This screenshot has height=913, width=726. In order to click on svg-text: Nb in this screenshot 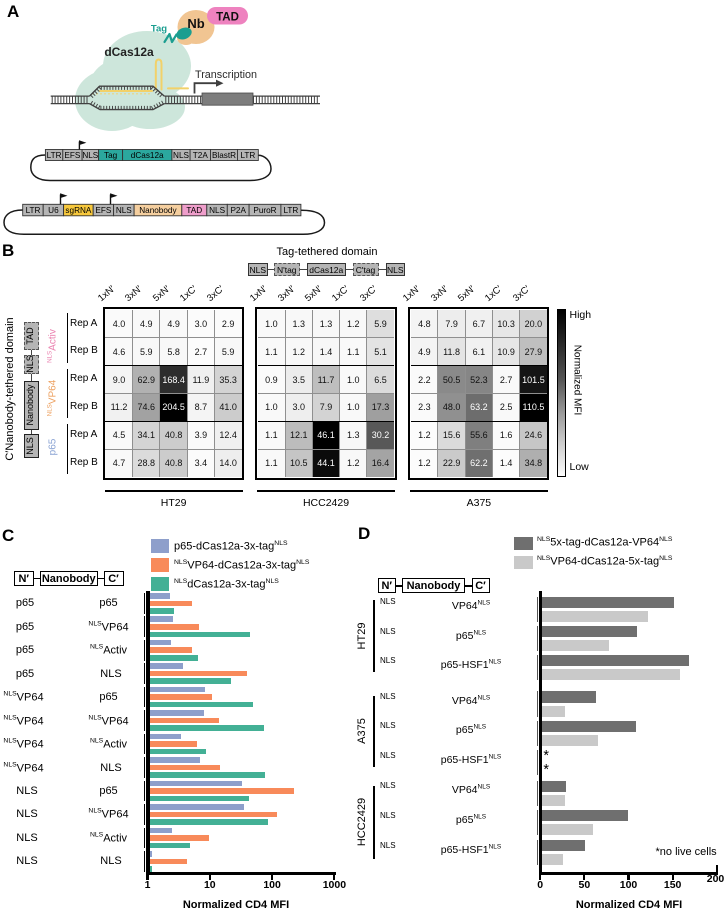, I will do `click(195, 23)`.